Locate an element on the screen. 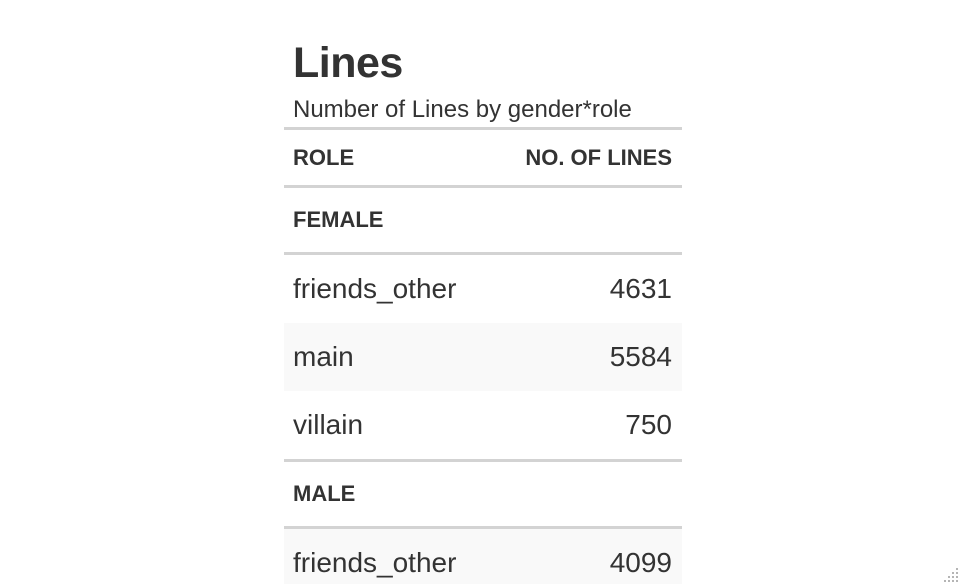 This screenshot has height=584, width=960. table-row: villain 750 is located at coordinates (483, 426).